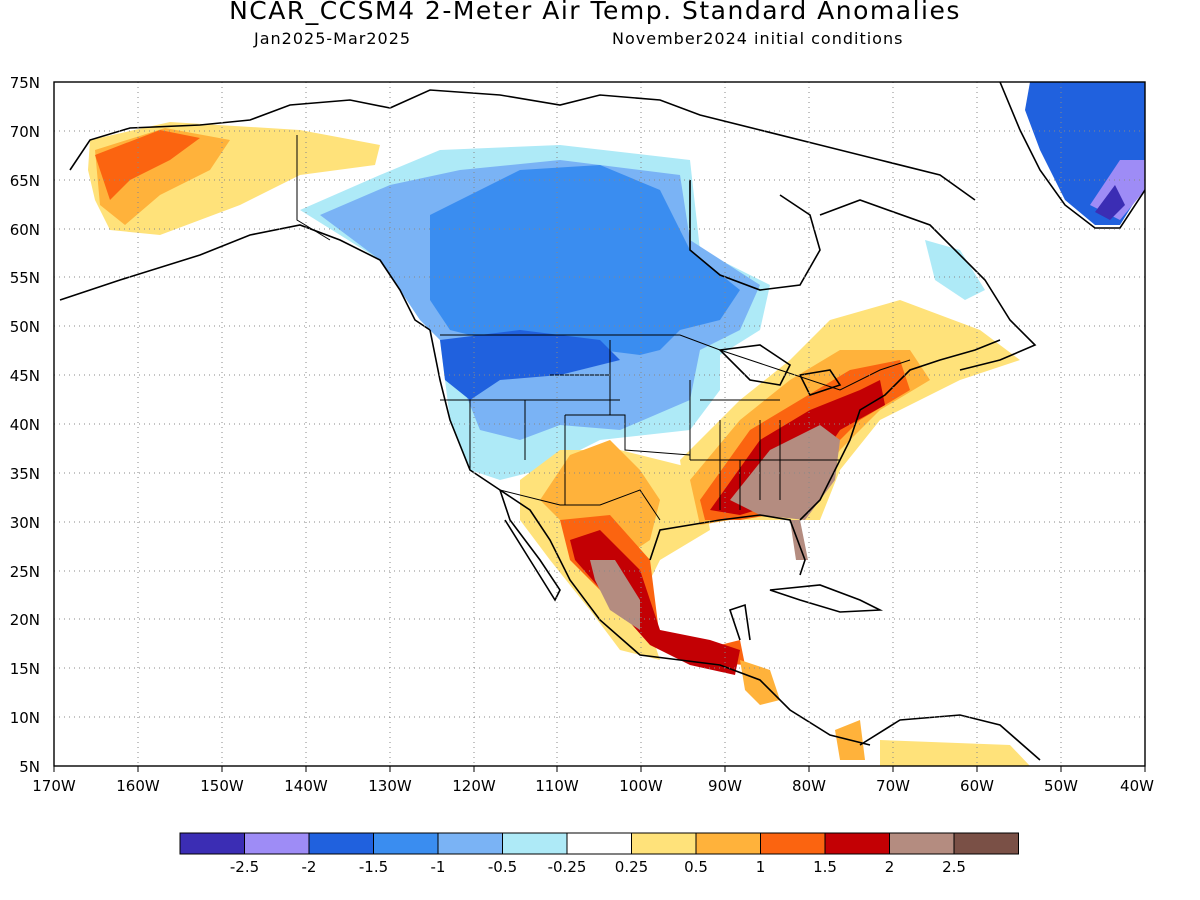  Describe the element at coordinates (438, 867) in the screenshot. I see `colorbar-label: -1` at that location.